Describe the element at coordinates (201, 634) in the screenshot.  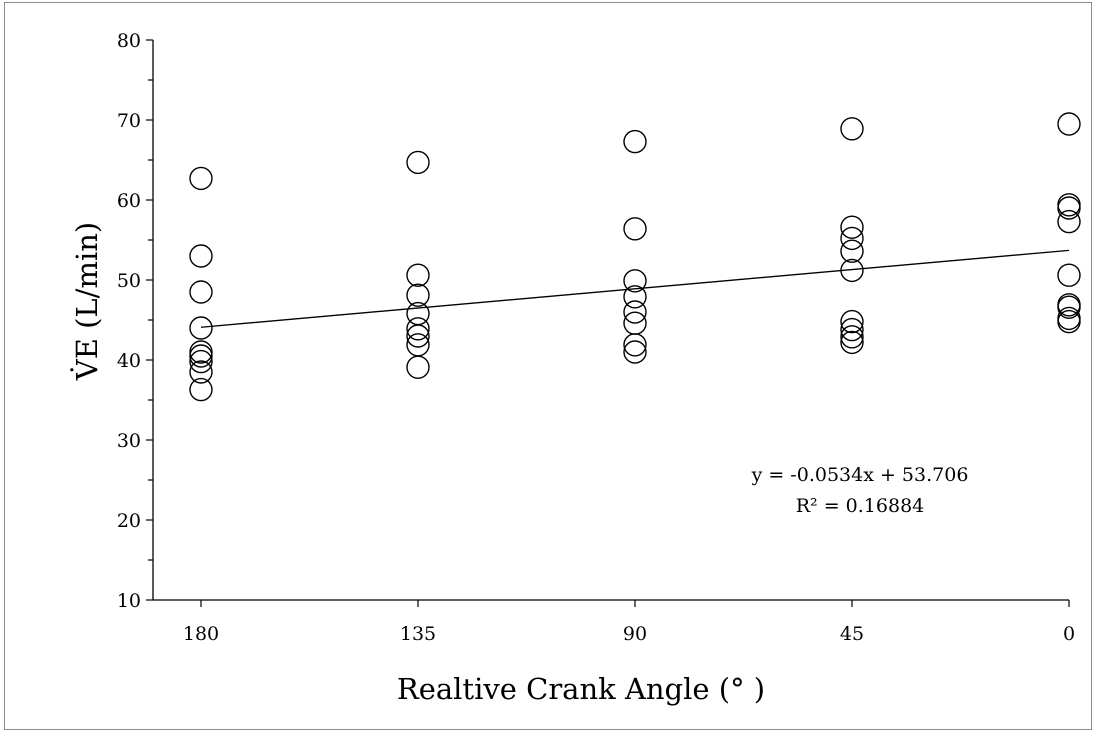
I see `x-tick-label: 180` at that location.